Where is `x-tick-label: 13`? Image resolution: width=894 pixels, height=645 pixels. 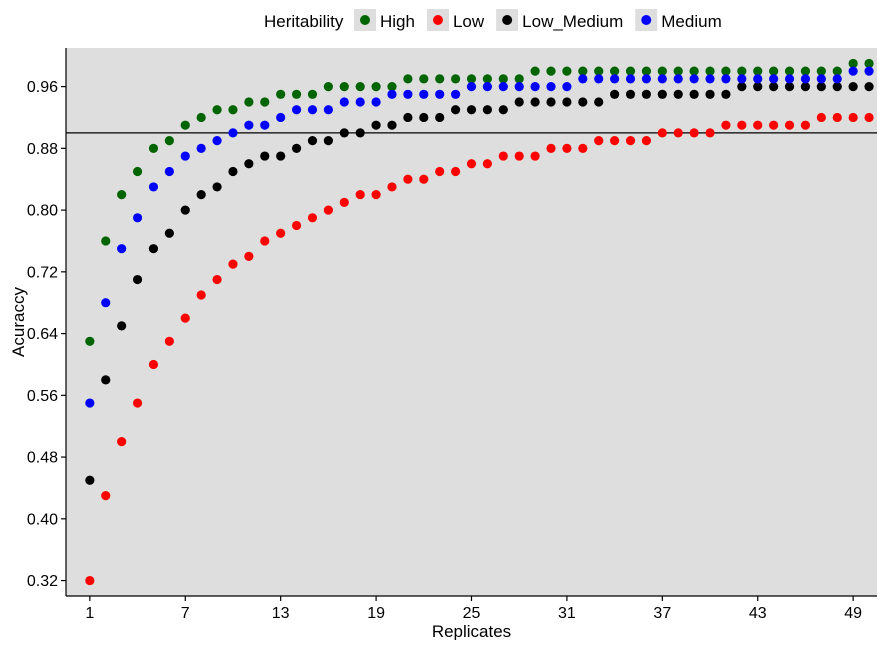 x-tick-label: 13 is located at coordinates (281, 613).